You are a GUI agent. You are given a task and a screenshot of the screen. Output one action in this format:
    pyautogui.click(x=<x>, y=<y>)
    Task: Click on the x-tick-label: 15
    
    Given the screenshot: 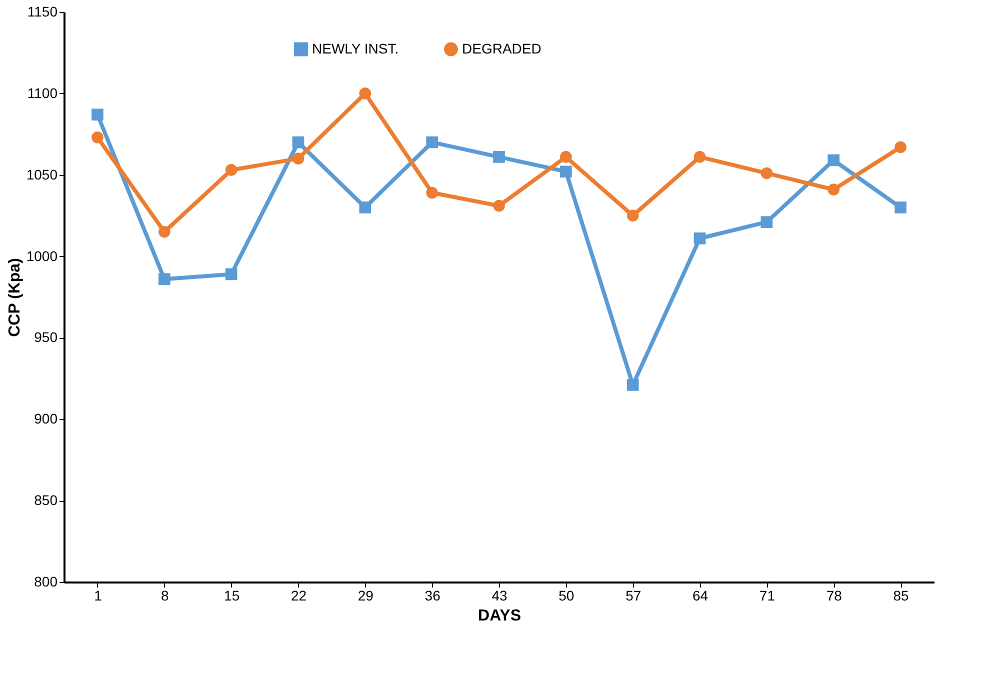 What is the action you would take?
    pyautogui.click(x=232, y=596)
    